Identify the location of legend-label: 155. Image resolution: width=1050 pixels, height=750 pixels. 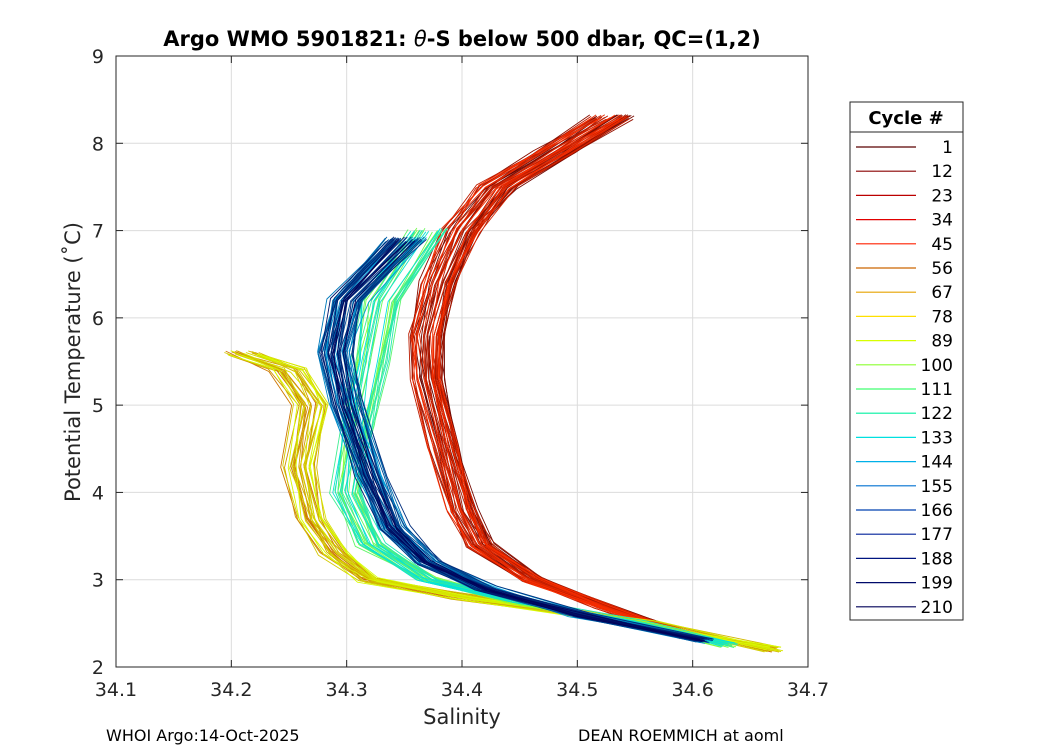
(937, 487).